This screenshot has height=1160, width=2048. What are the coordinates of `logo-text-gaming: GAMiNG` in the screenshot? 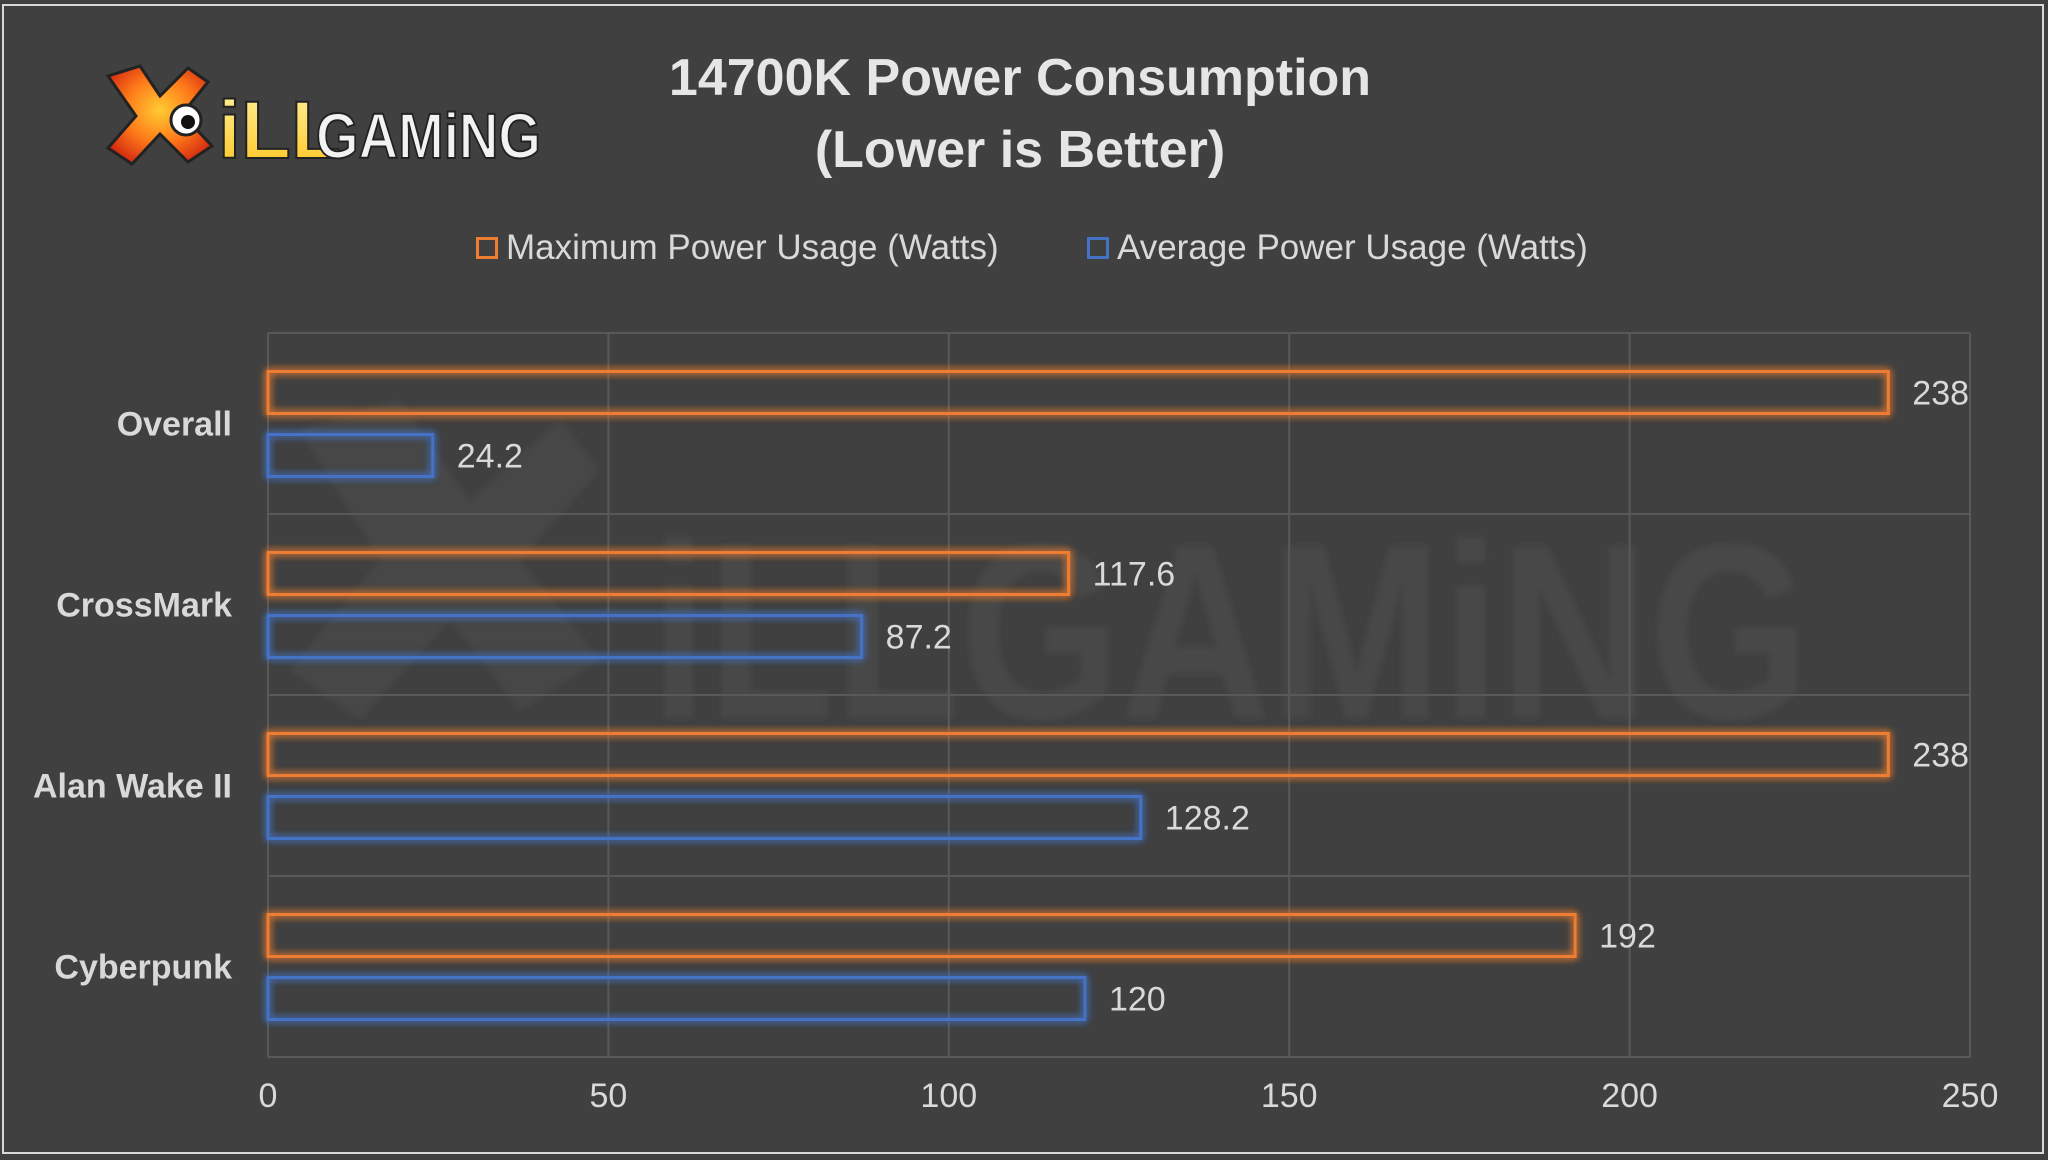 It's located at (428, 136).